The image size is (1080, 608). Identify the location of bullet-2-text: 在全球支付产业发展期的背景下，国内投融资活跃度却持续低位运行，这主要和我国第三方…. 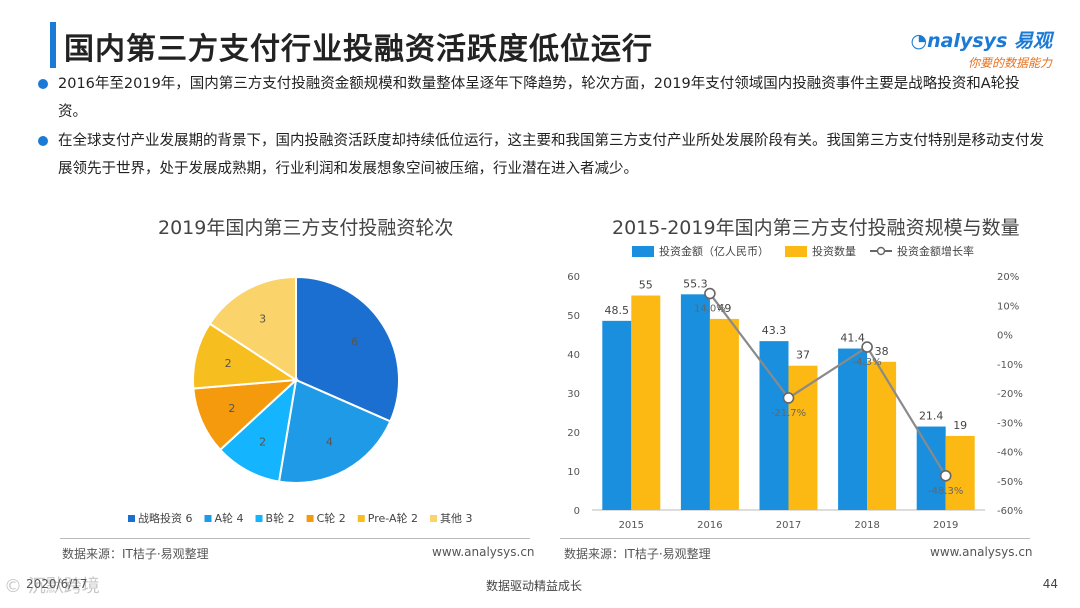
(551, 155).